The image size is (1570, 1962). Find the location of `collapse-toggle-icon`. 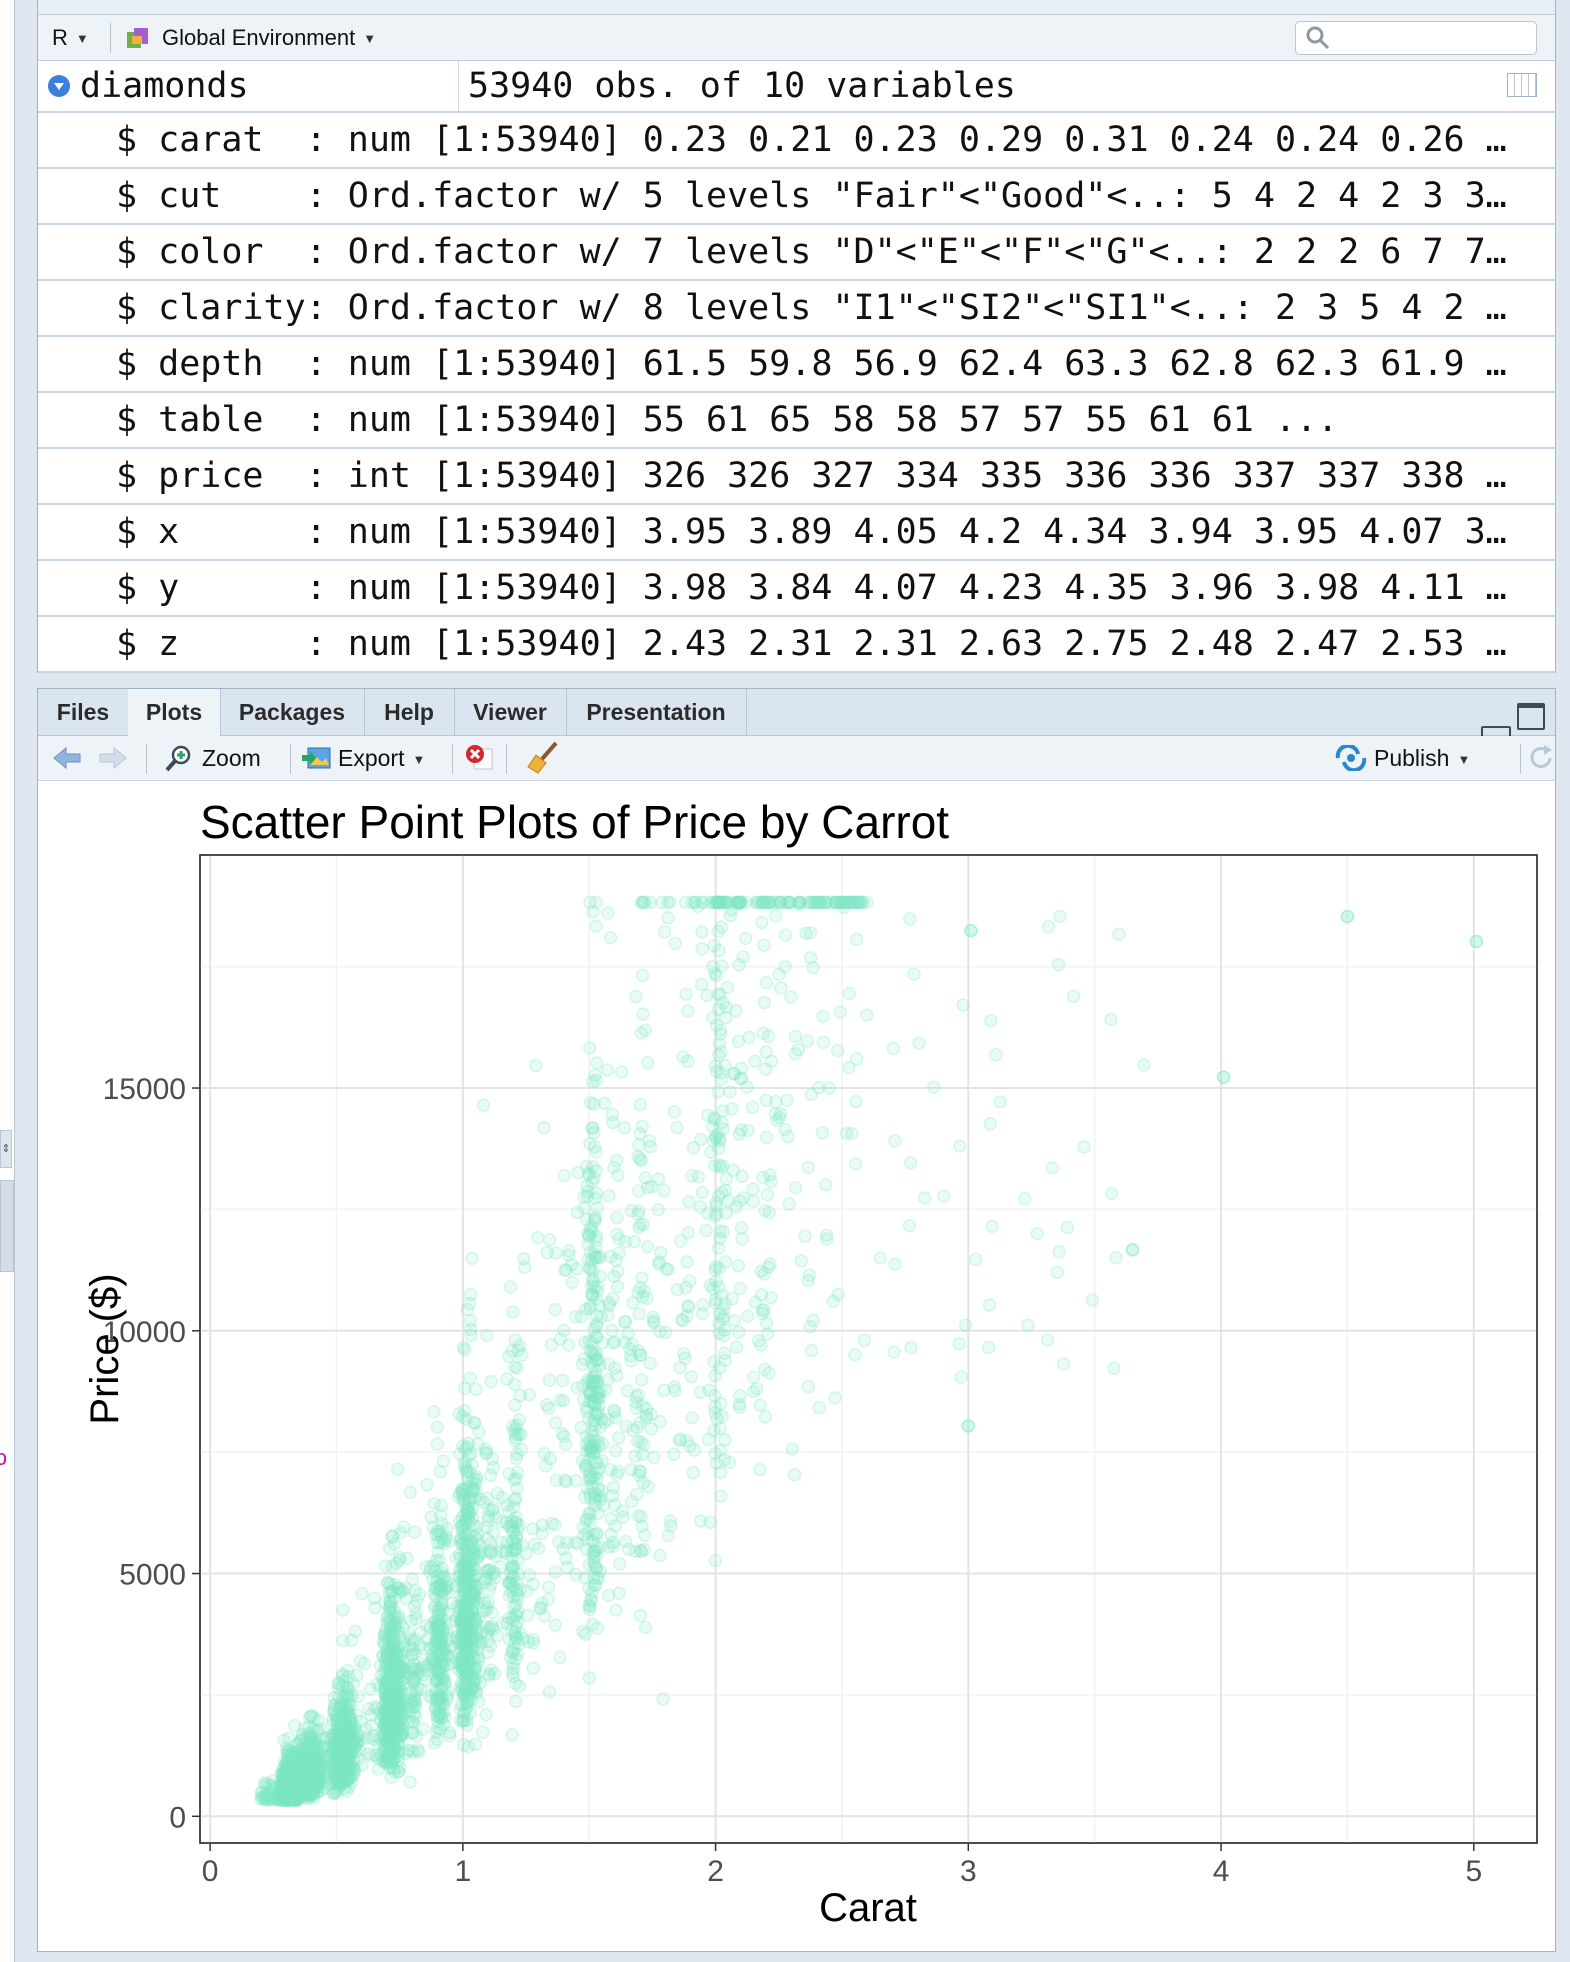

collapse-toggle-icon is located at coordinates (59, 86).